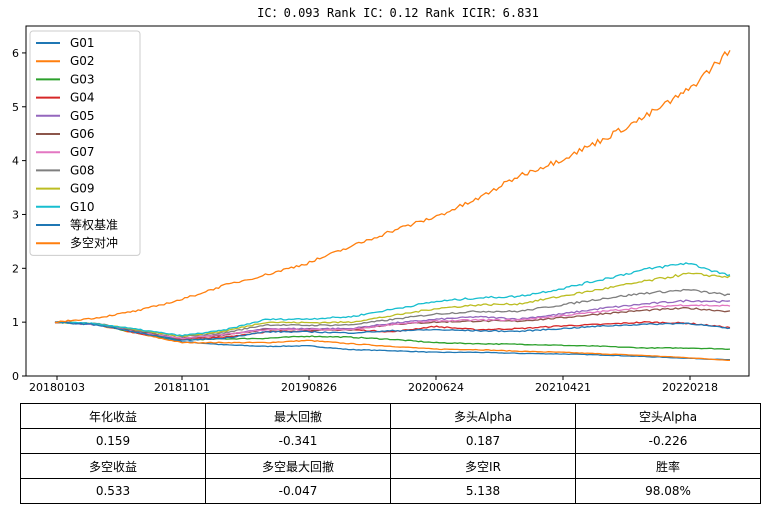 This screenshot has height=507, width=765. I want to click on legend-label: G10, so click(82, 207).